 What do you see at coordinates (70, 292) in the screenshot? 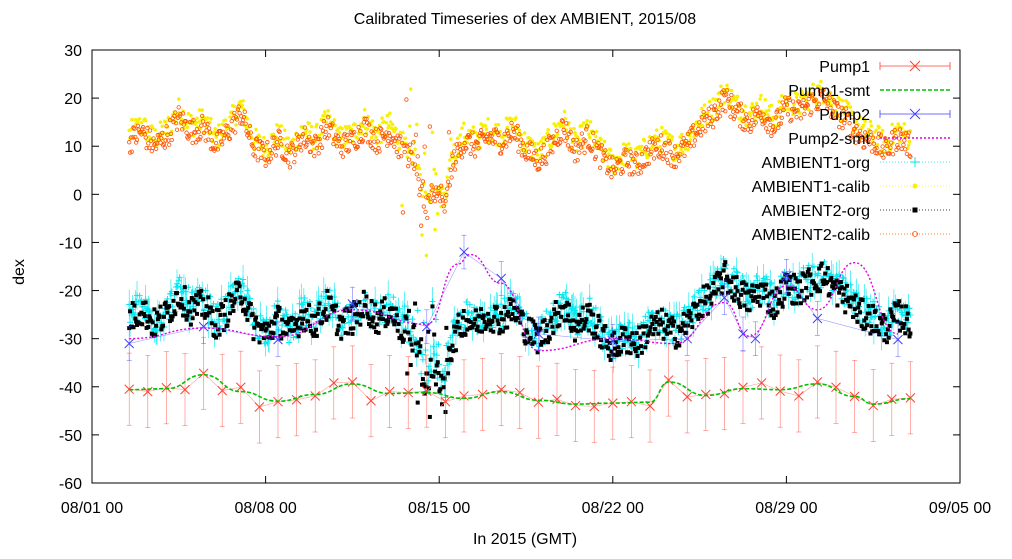
I see `y-tick-label: -20` at bounding box center [70, 292].